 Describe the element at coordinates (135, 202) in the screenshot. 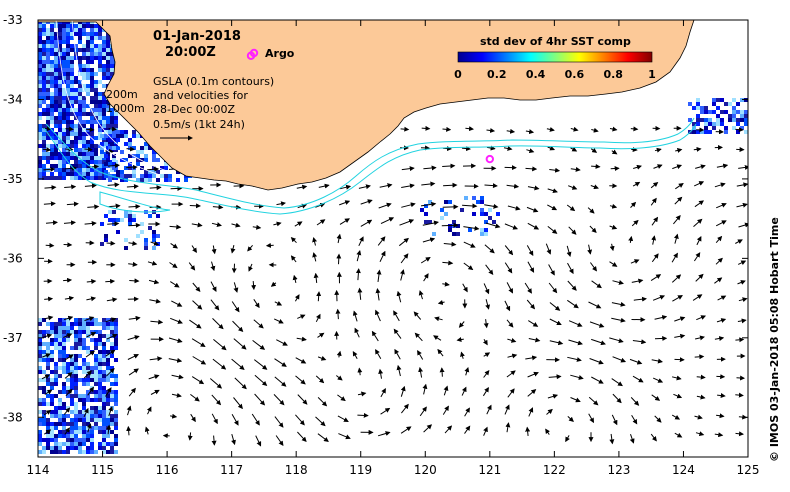

I see `gsla-contour-loop` at that location.